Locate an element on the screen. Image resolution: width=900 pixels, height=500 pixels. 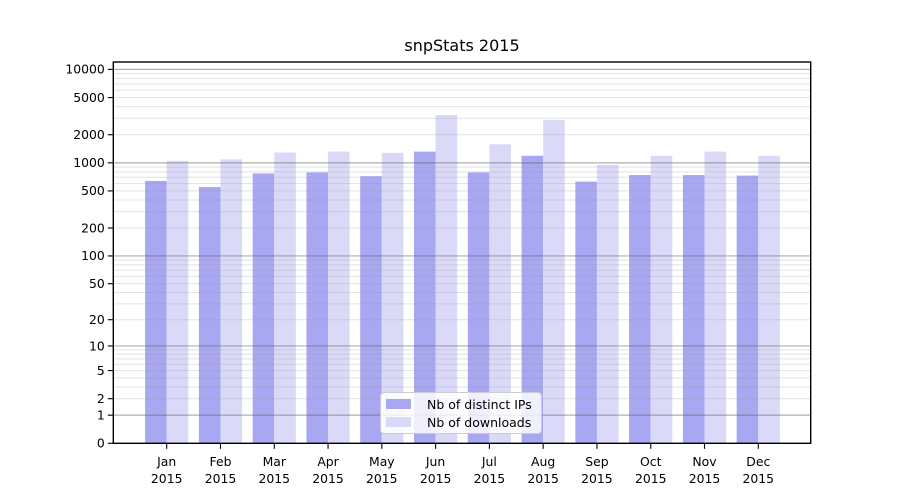
chart-legend: Nb of distinct IPs Nb of downloads is located at coordinates (461, 413).